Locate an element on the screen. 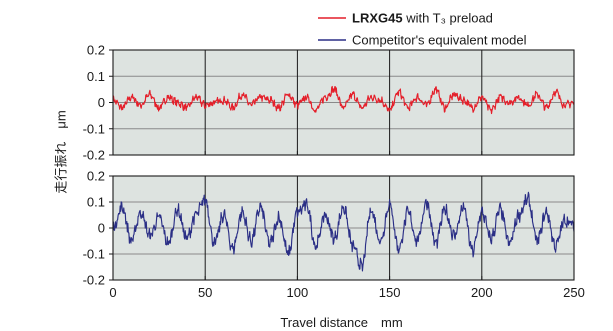 This screenshot has width=613, height=331. series-line is located at coordinates (343, 100).